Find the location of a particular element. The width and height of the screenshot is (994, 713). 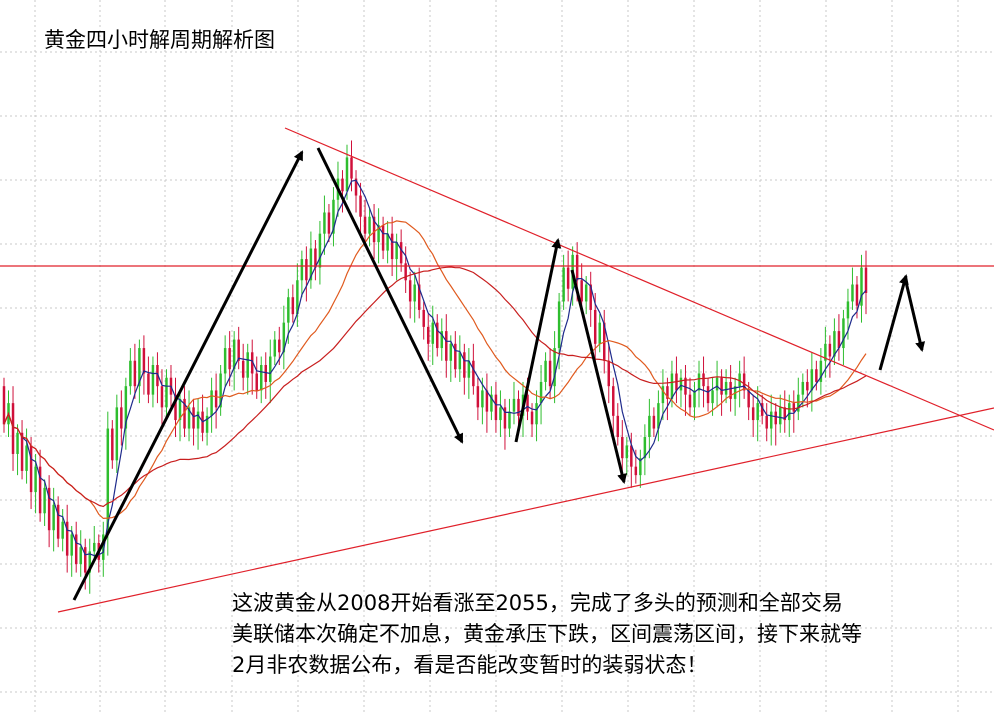

arrow-down-forecast is located at coordinates (915, 316).